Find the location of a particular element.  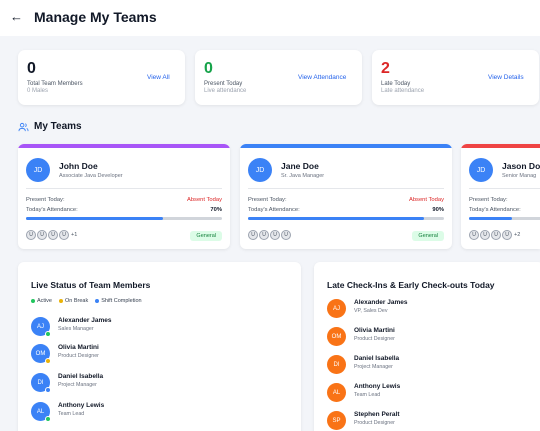

stat-card-total-members: 0 Total Team Members 0 Males View All is located at coordinates (101, 77).